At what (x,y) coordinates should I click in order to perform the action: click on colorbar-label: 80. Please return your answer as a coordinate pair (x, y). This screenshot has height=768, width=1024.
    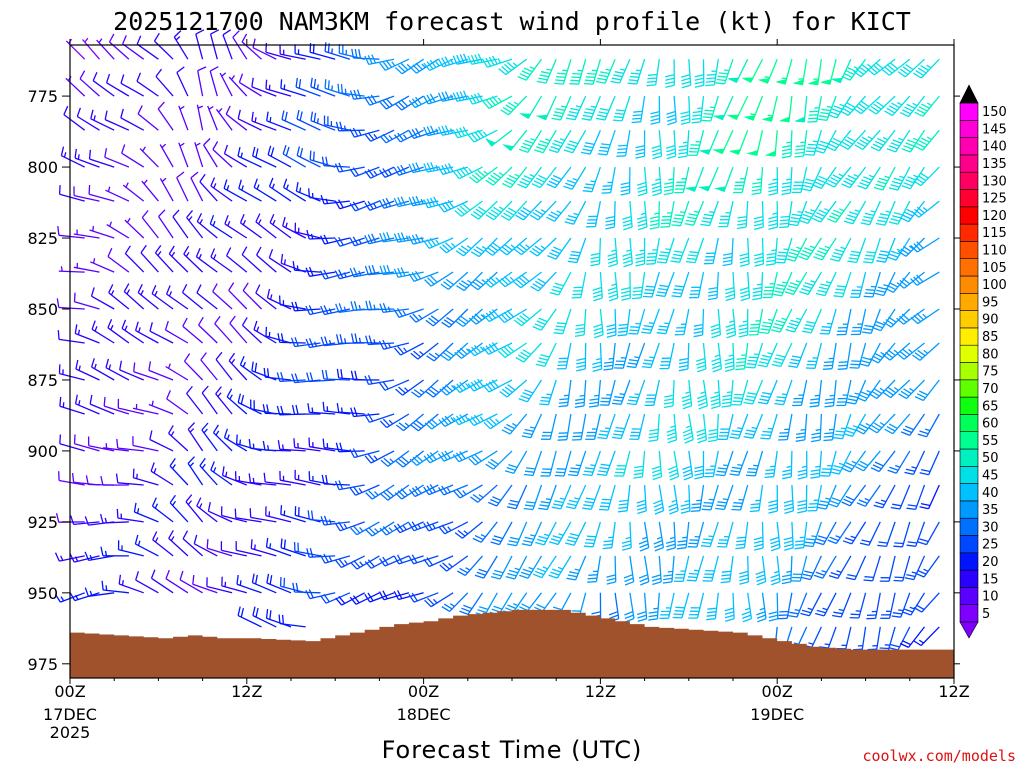
    Looking at the image, I should click on (990, 354).